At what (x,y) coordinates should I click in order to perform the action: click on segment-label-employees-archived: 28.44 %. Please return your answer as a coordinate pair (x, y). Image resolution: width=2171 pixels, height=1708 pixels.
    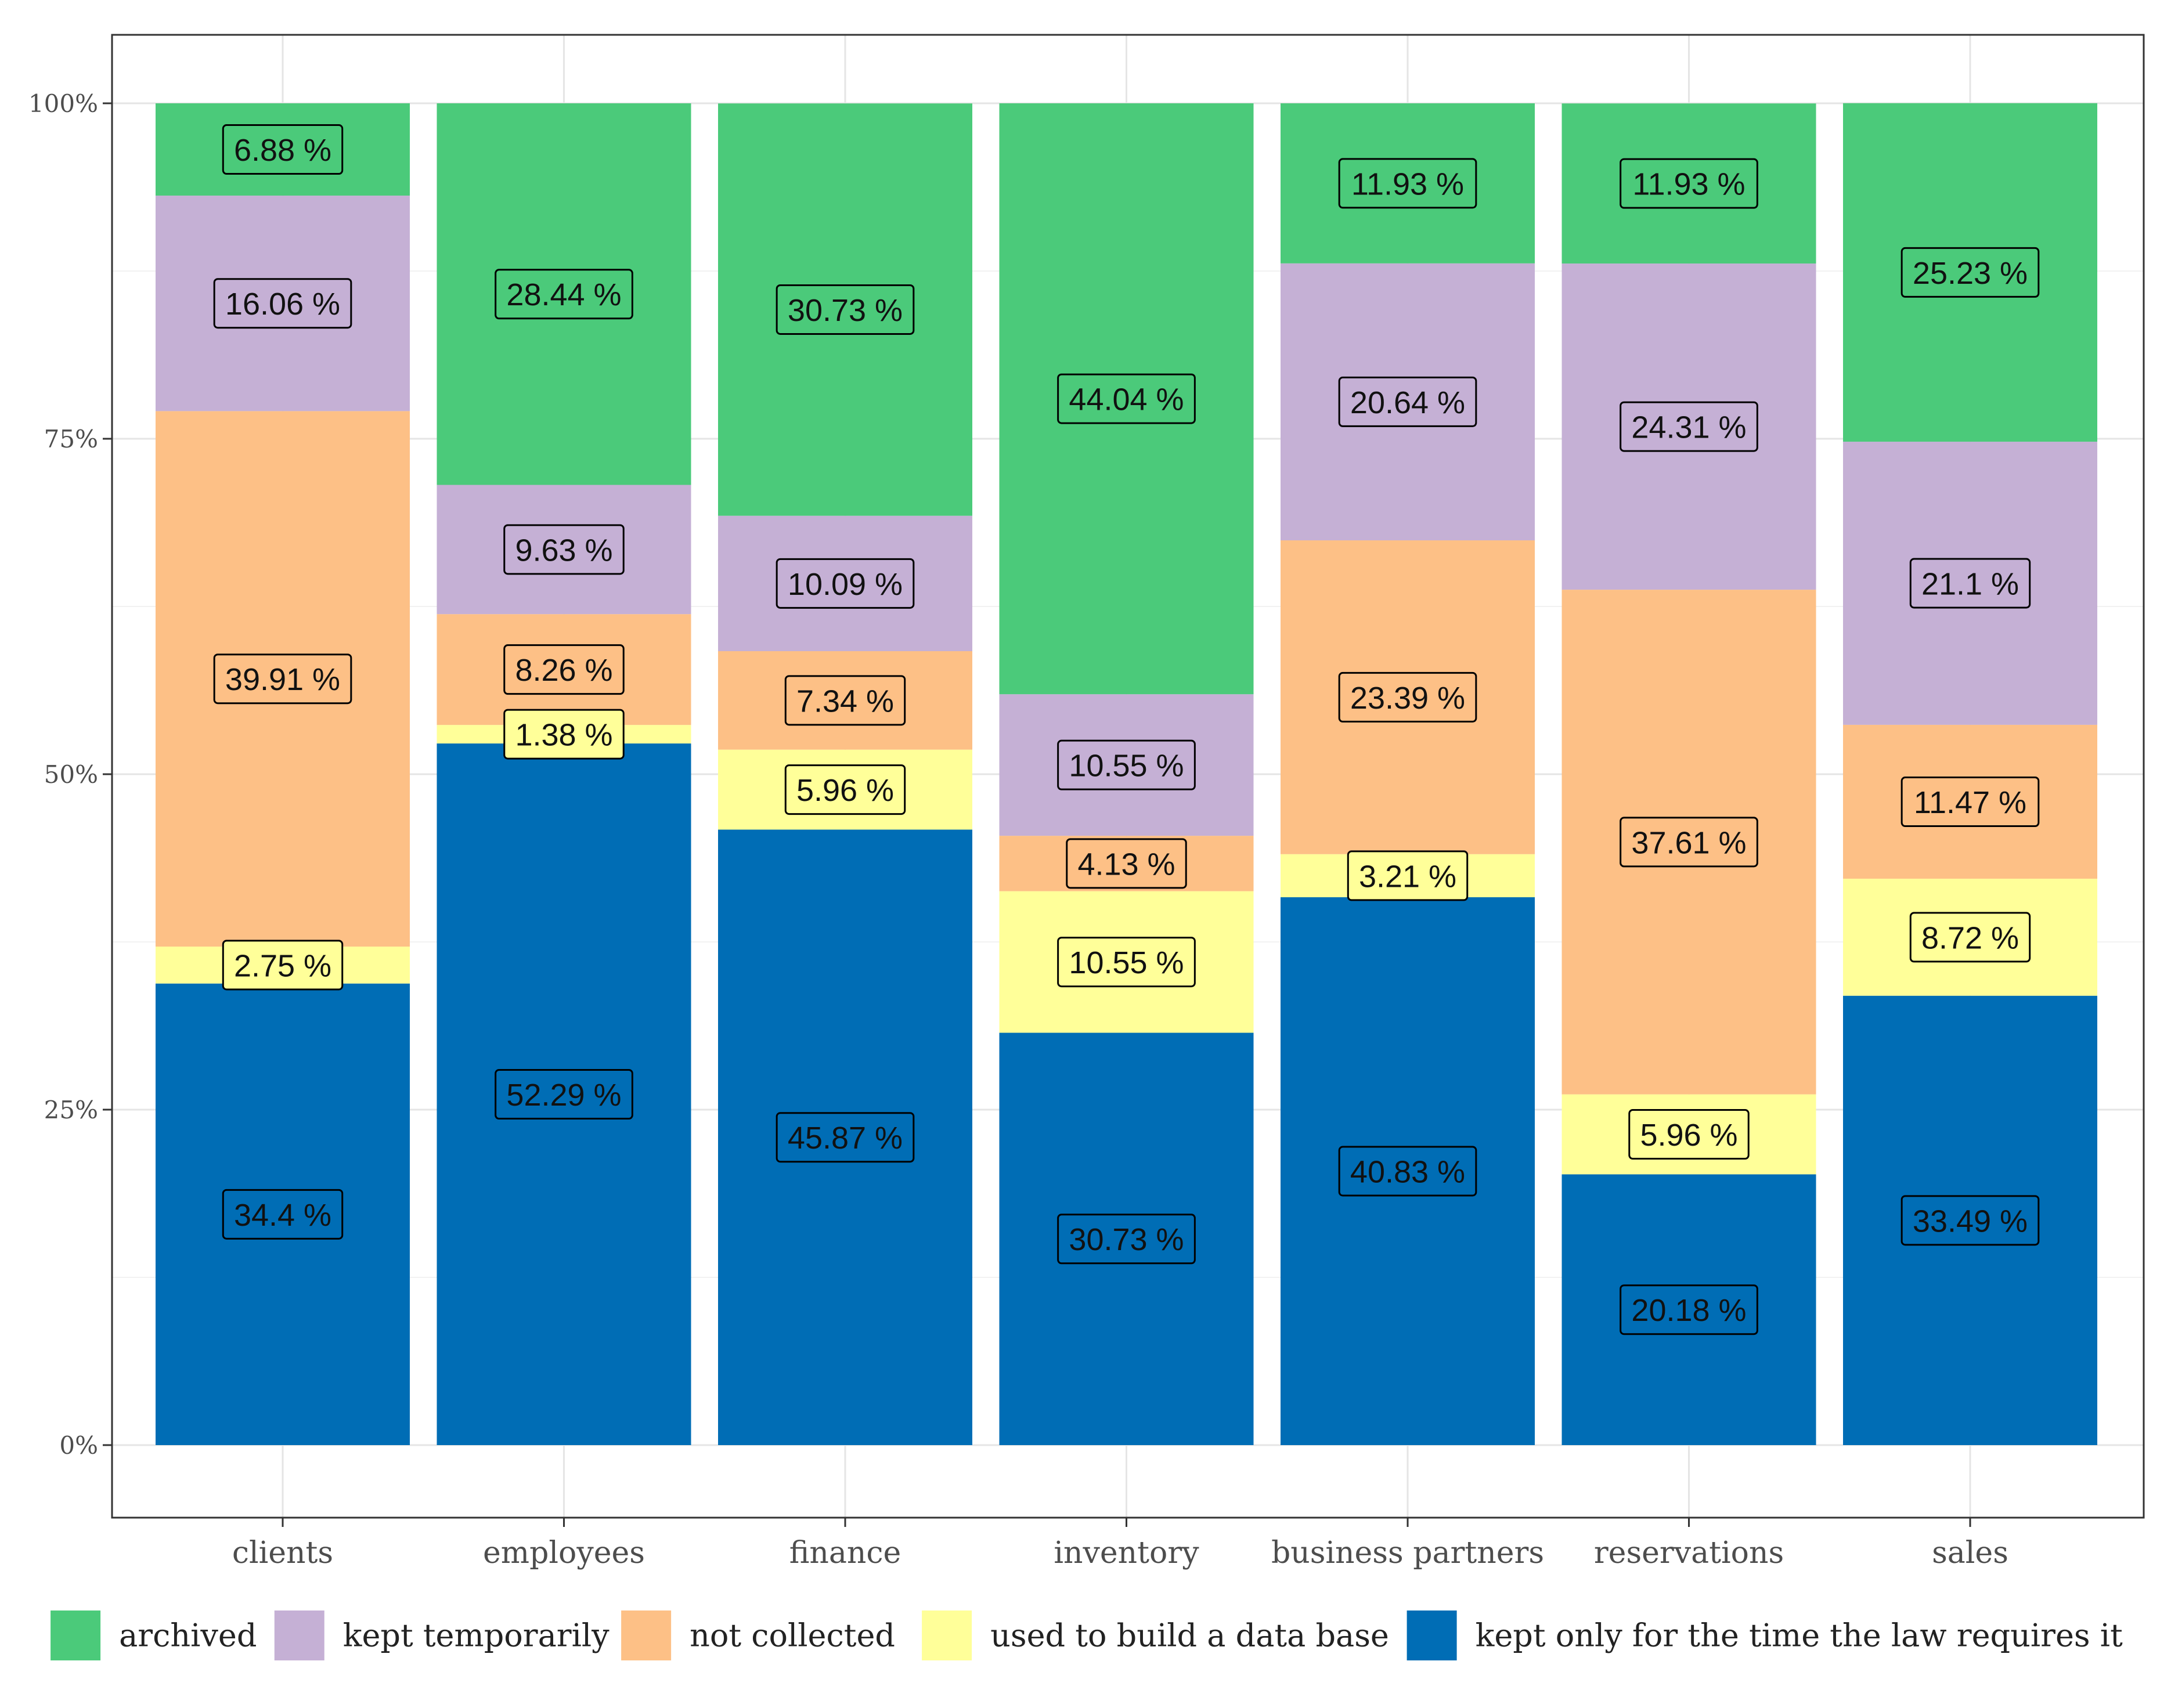
    Looking at the image, I should click on (564, 294).